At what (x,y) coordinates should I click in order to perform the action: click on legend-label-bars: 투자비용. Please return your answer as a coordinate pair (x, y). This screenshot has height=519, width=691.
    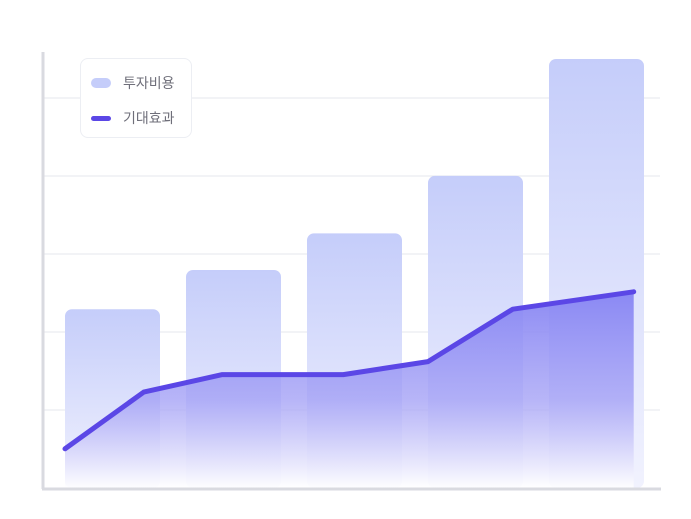
    Looking at the image, I should click on (149, 84).